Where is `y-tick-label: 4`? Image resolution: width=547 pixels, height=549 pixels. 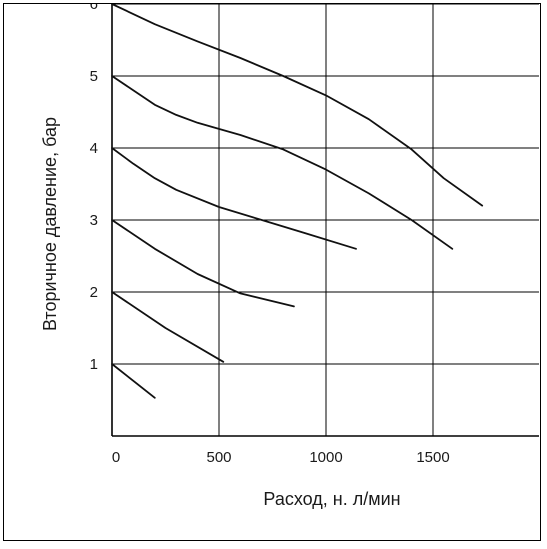
y-tick-label: 4 is located at coordinates (94, 148).